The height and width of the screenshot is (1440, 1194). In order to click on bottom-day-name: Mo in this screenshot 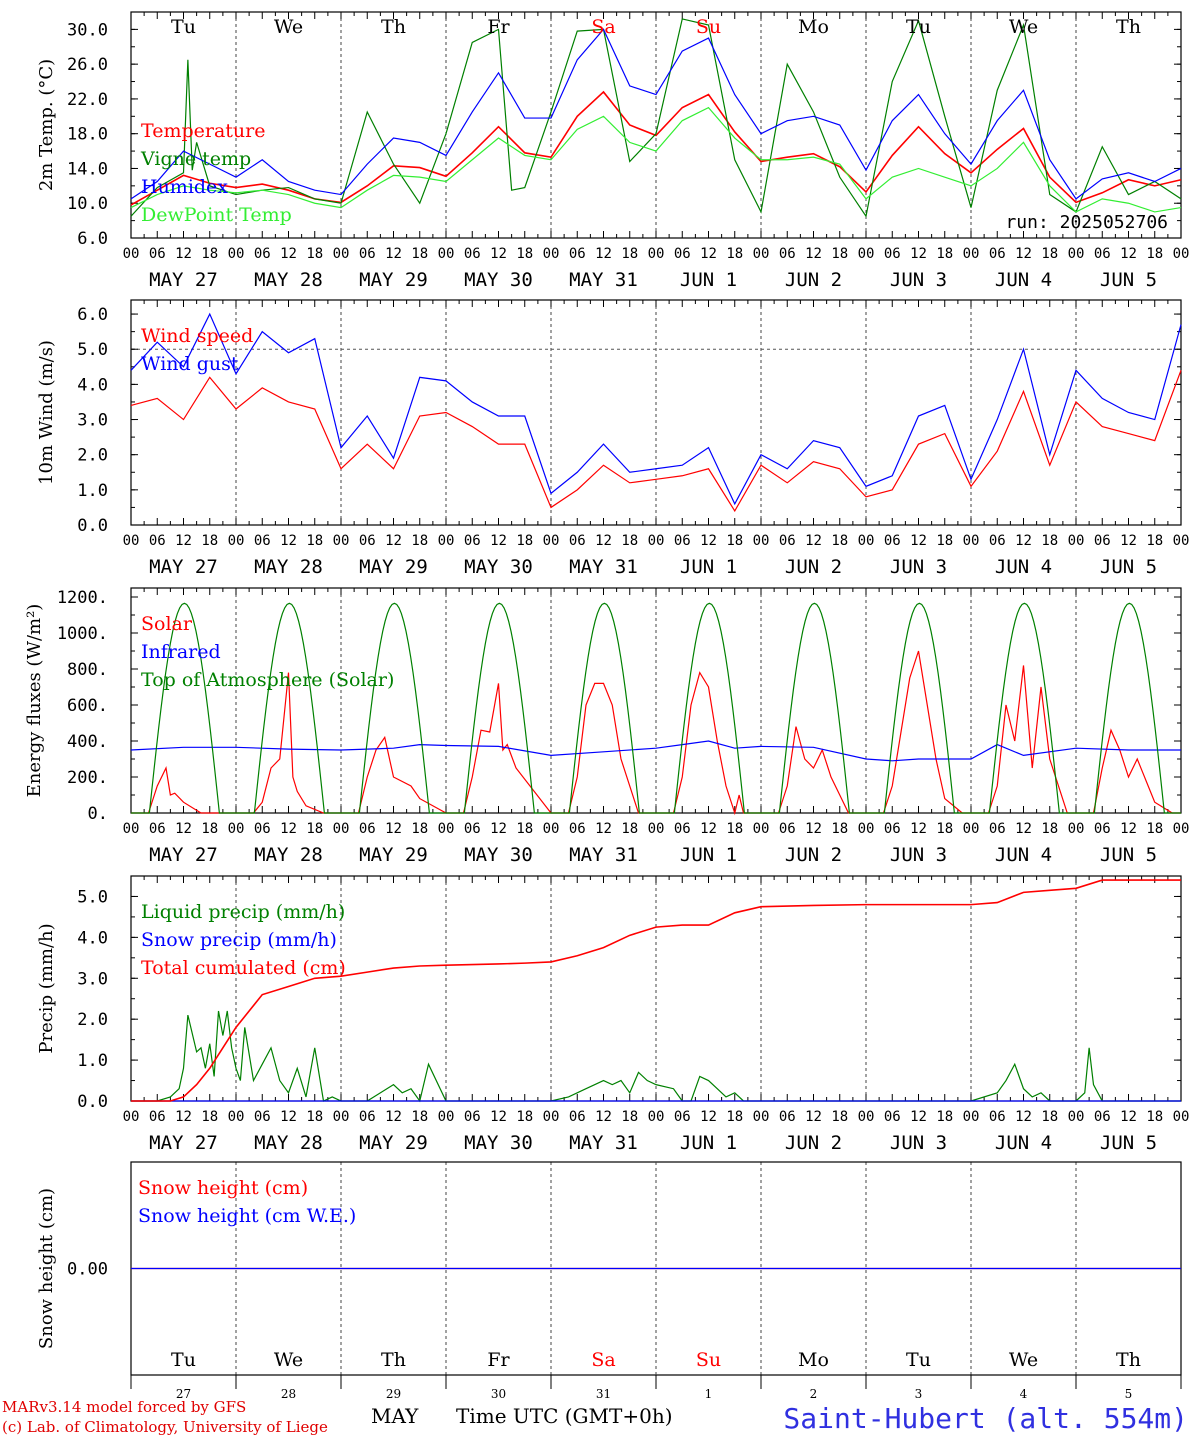, I will do `click(813, 1360)`.